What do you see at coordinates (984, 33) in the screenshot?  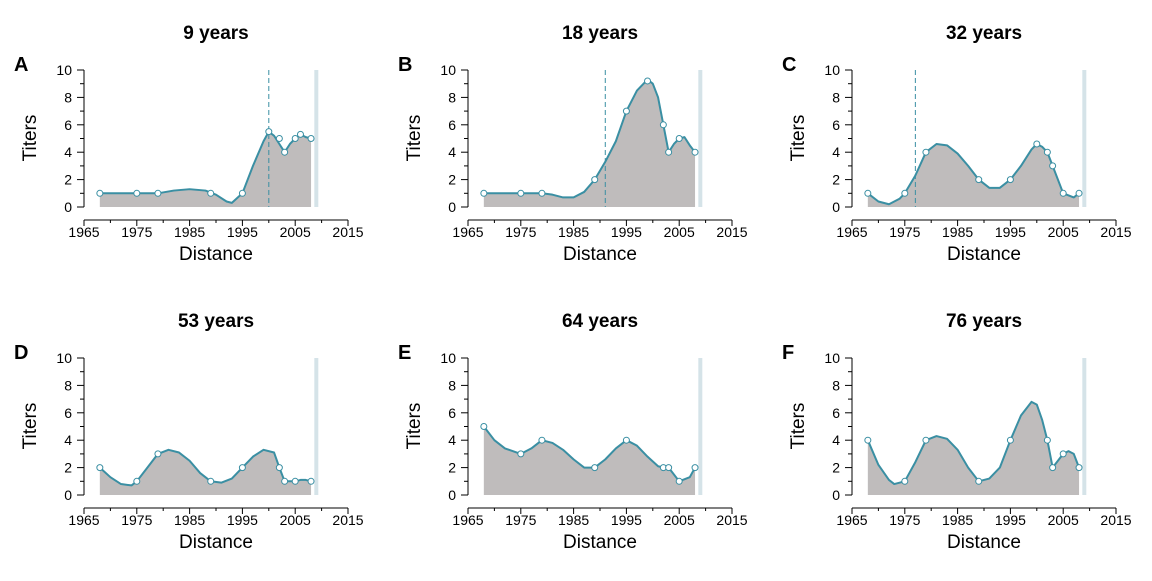 I see `panel-title: 32 years` at bounding box center [984, 33].